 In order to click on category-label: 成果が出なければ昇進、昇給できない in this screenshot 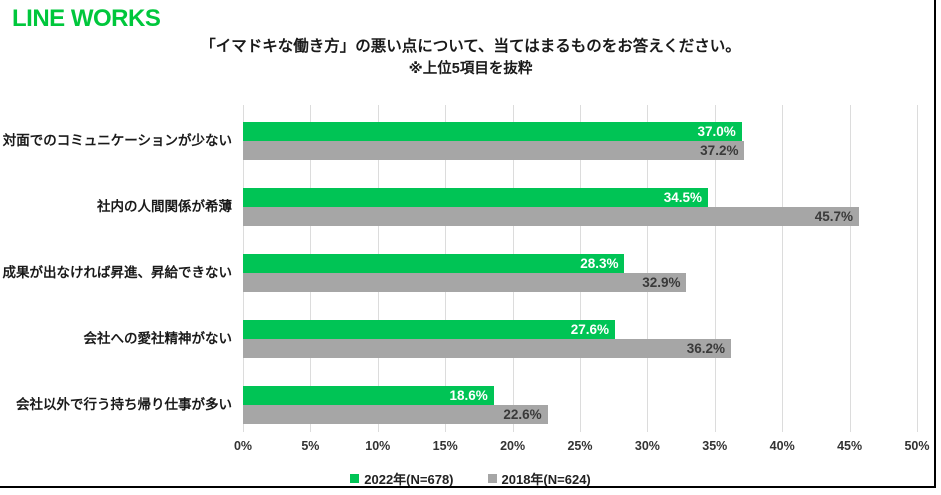, I will do `click(117, 272)`.